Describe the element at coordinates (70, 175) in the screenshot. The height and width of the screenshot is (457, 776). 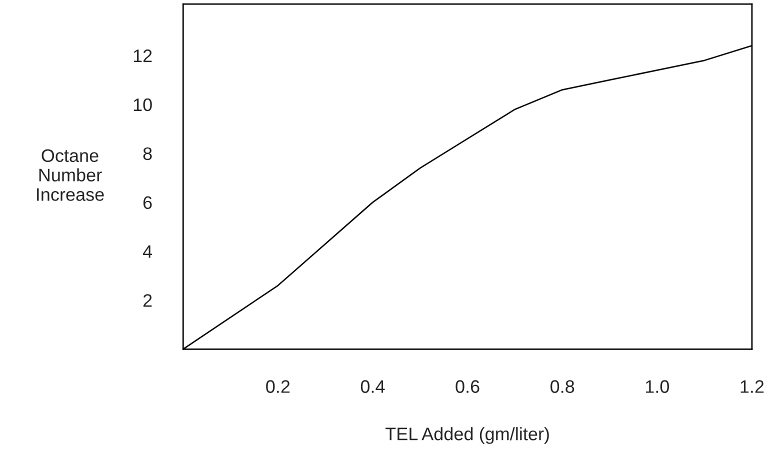
I see `y-axis-title: Octane Number Increase` at that location.